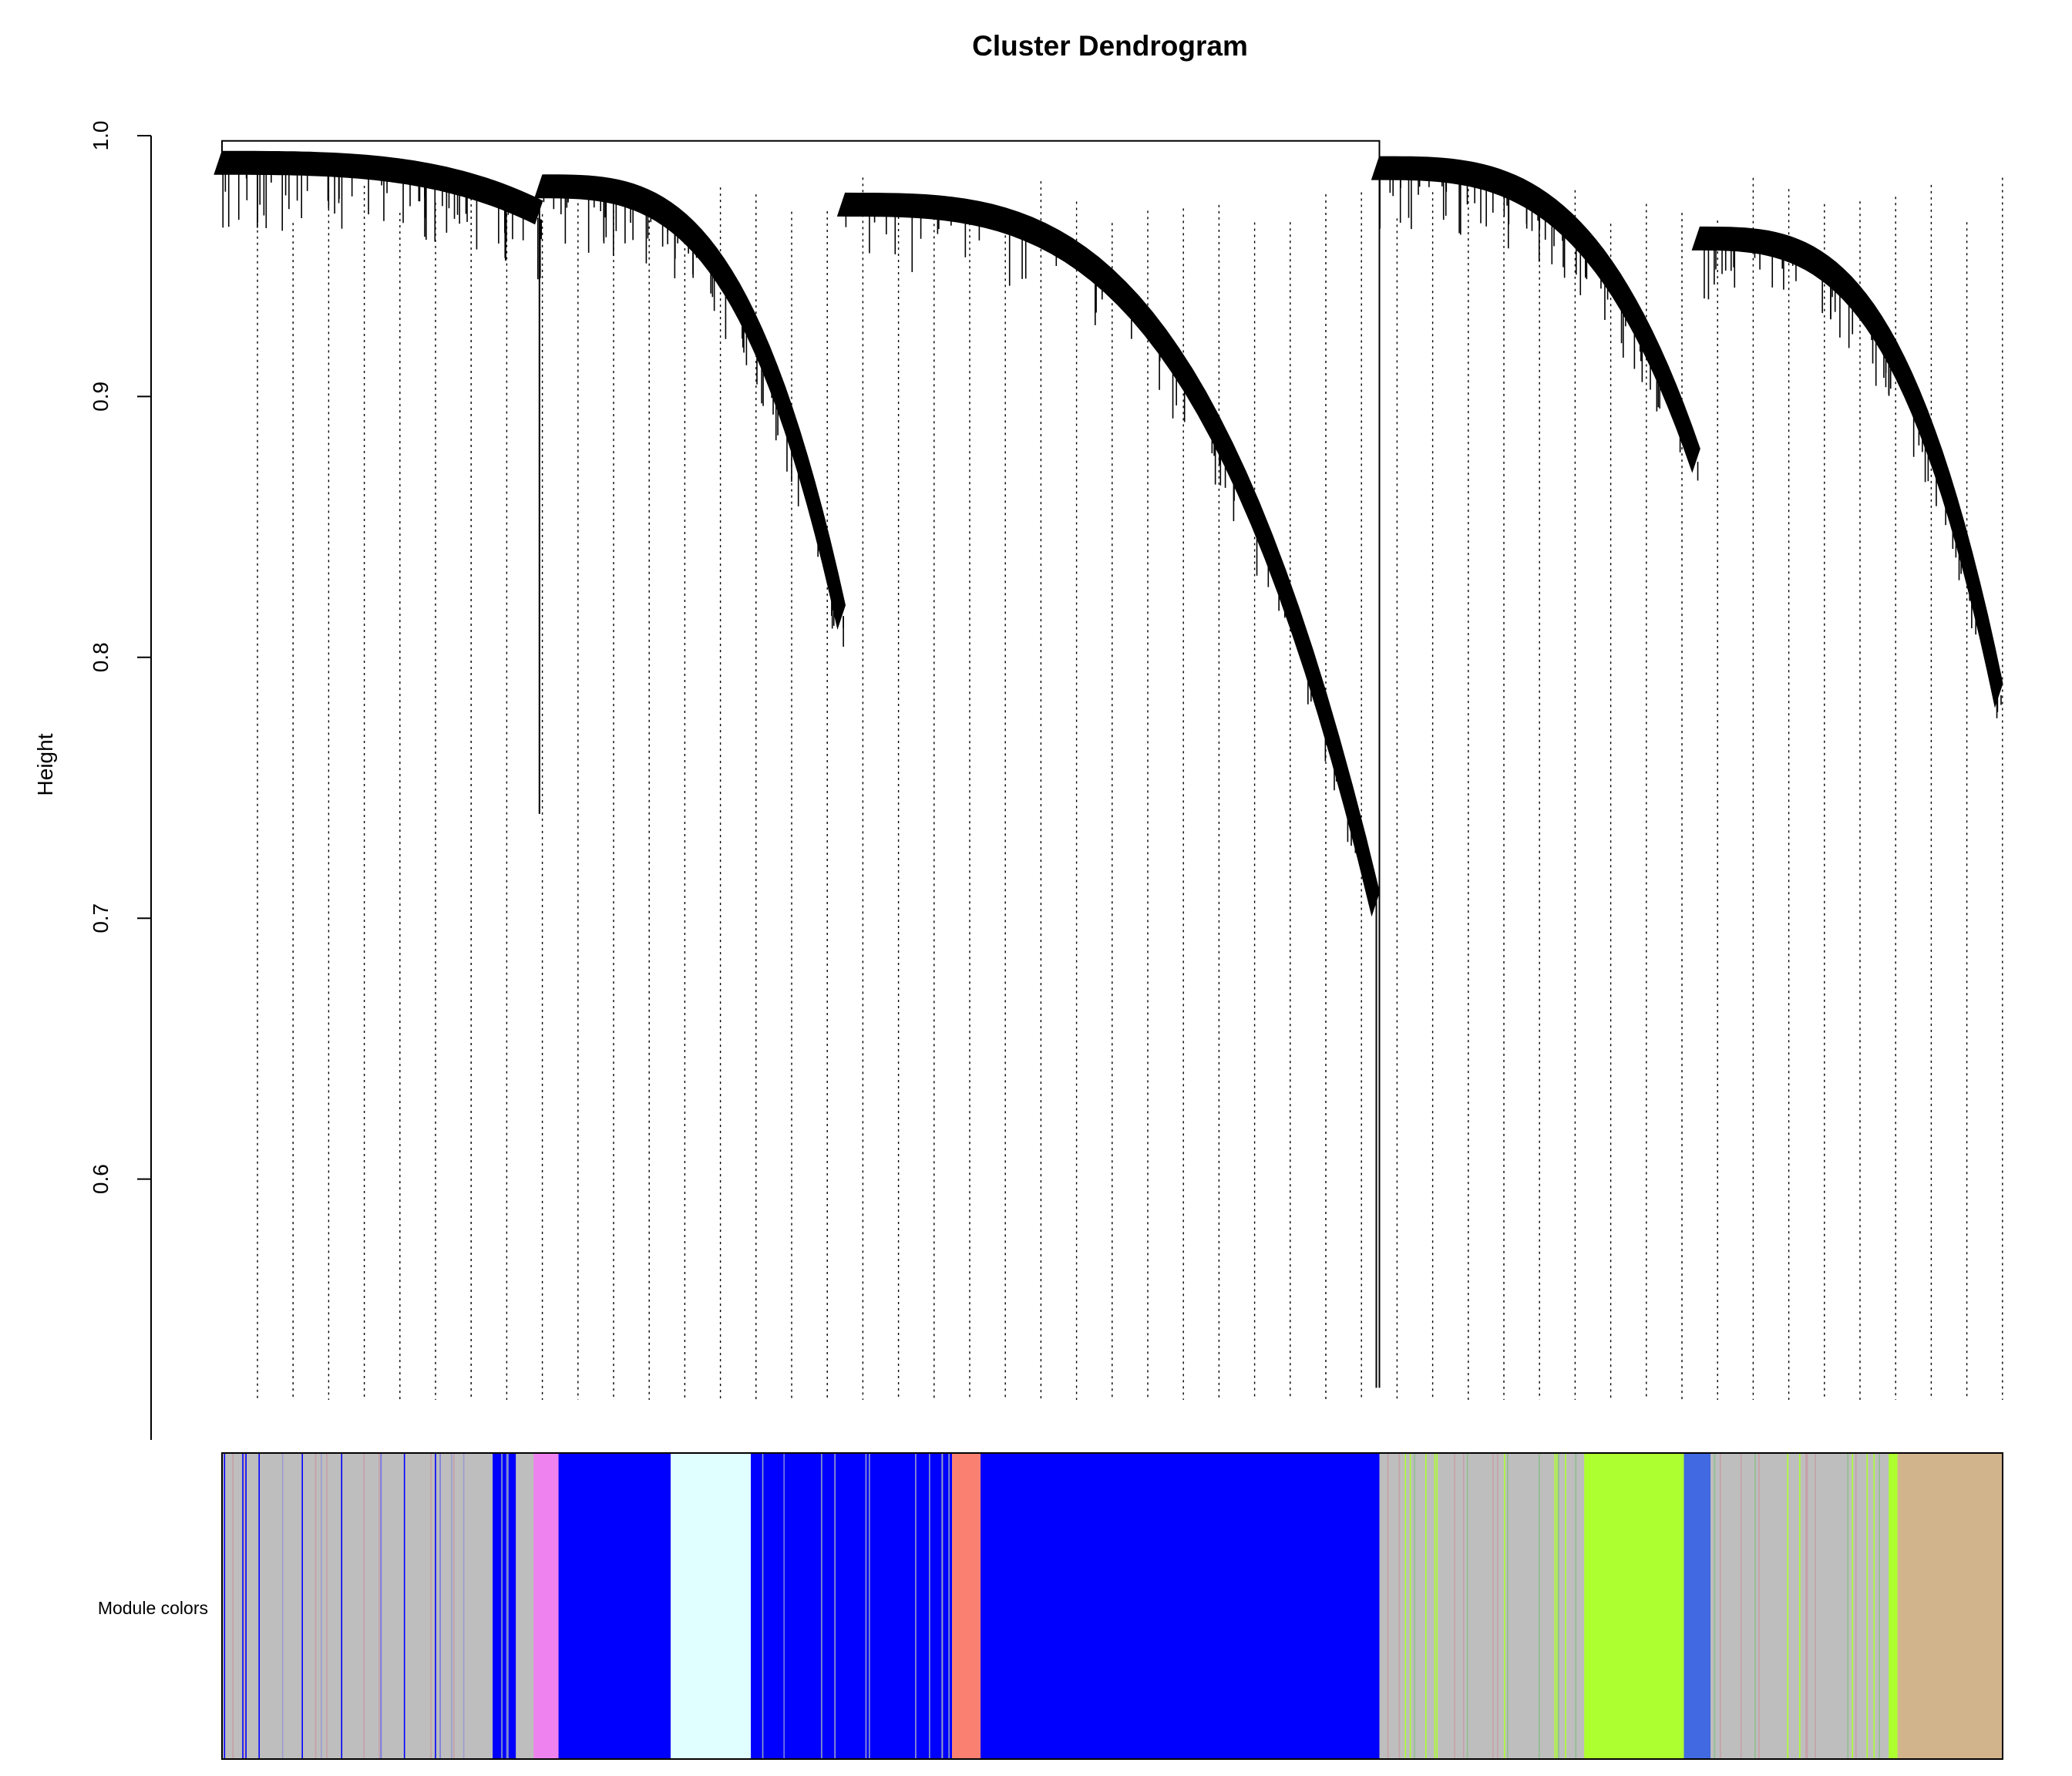 This screenshot has width=2072, height=1776. I want to click on y-axis-label: Height, so click(45, 765).